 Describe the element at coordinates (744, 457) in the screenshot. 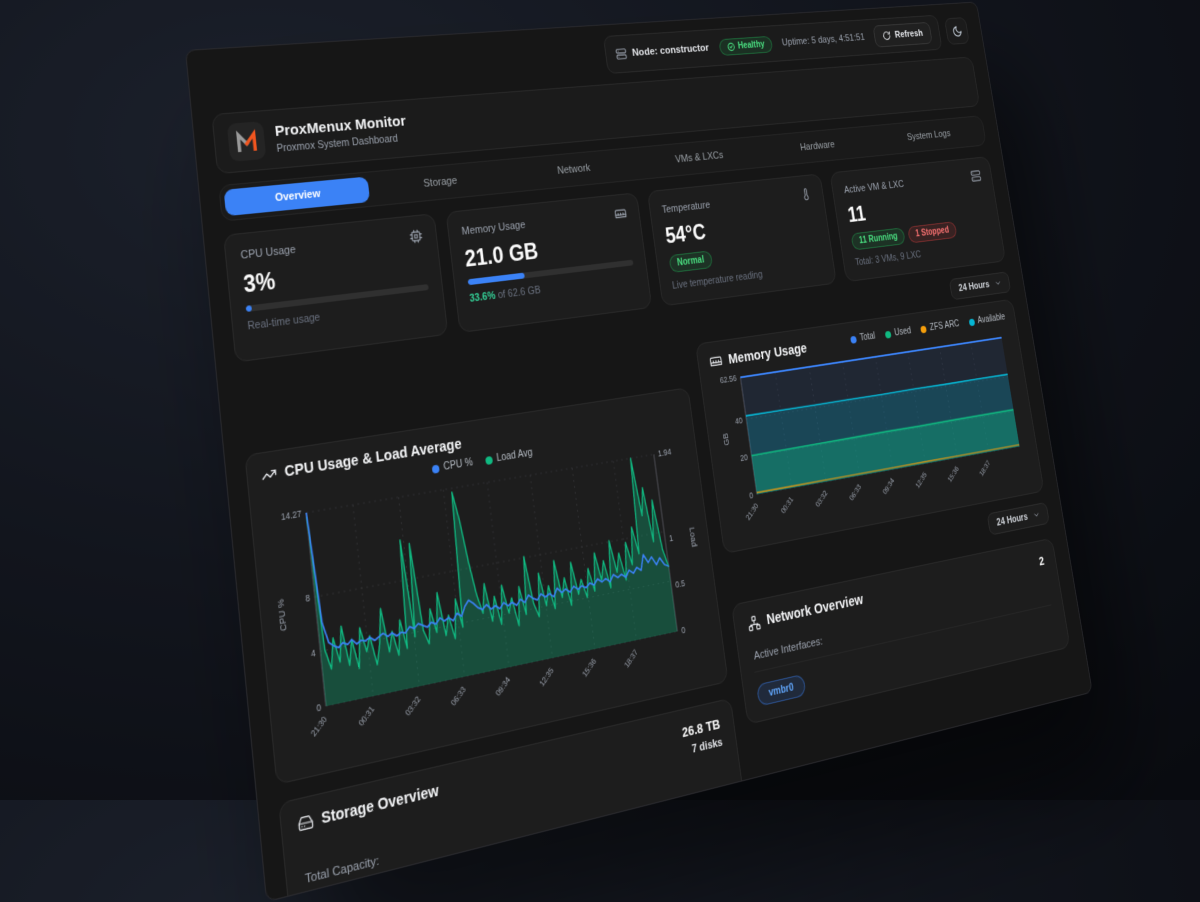

I see `svg-text: 20` at that location.